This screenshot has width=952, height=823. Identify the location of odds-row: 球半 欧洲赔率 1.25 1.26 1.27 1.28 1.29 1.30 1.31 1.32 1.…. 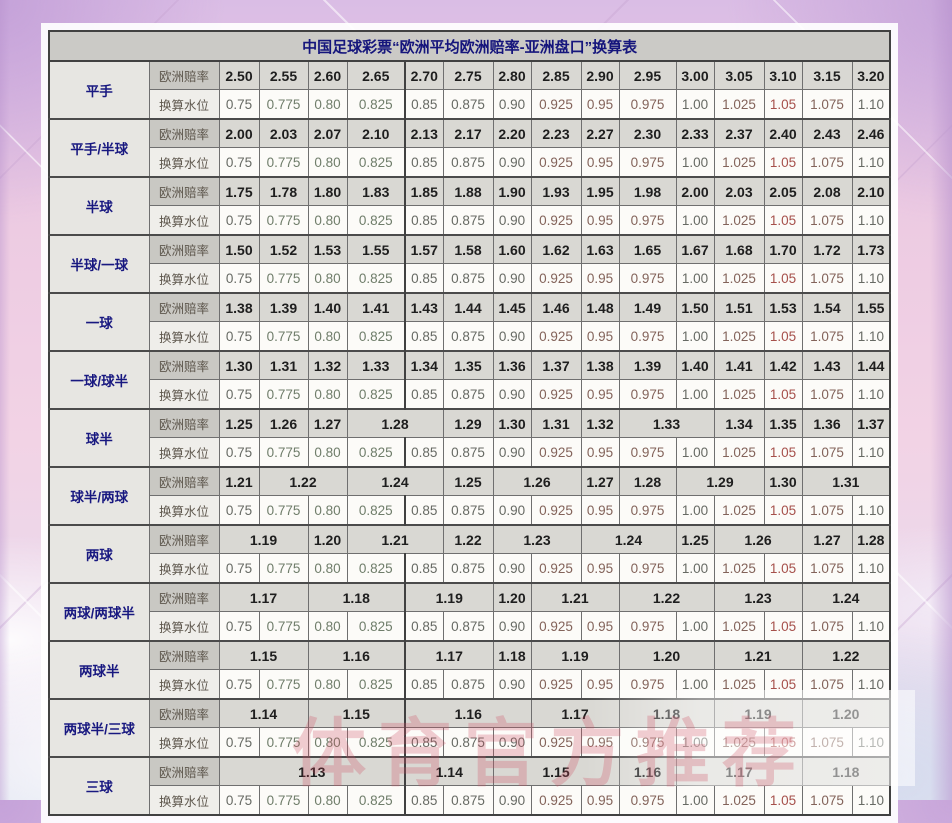
(469, 438).